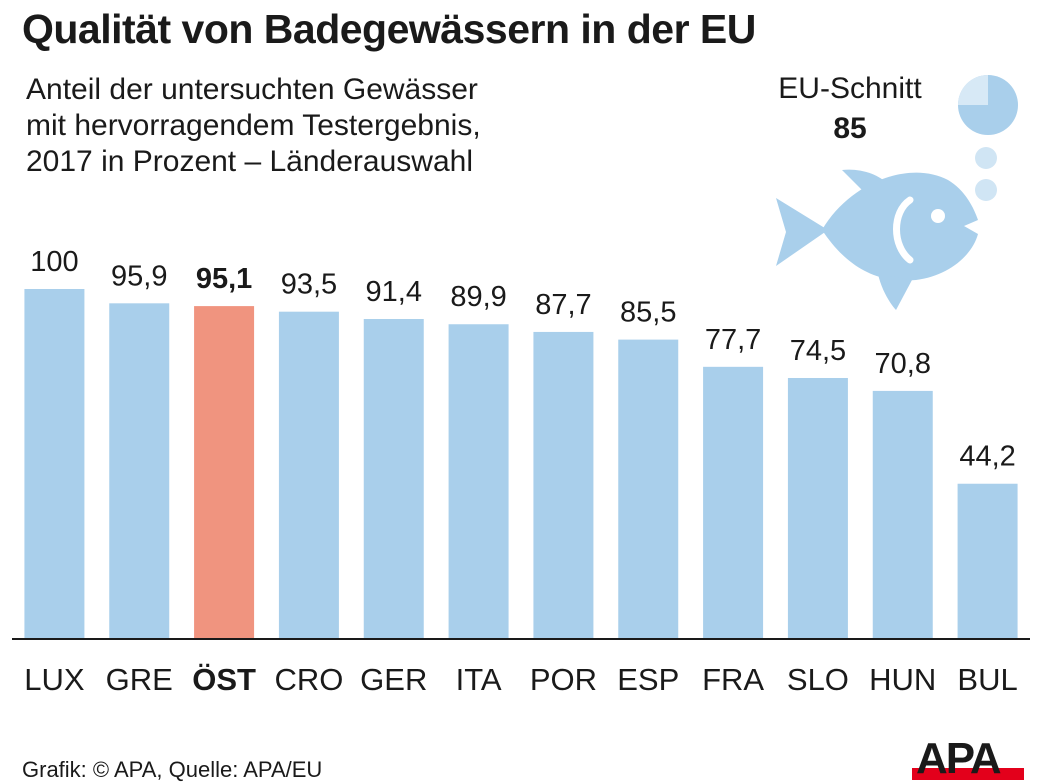  Describe the element at coordinates (988, 138) in the screenshot. I see `bubble-icons` at that location.